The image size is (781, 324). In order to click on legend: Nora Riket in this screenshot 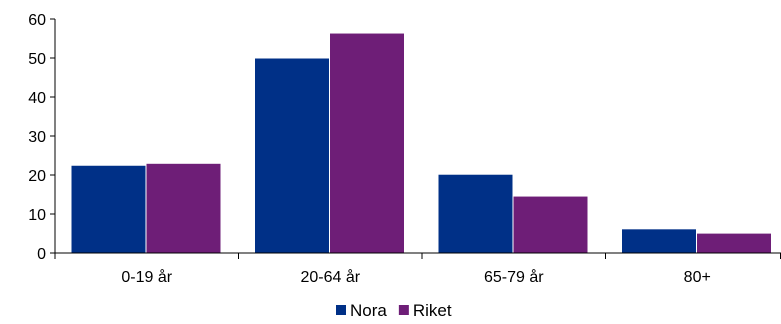, I will do `click(394, 310)`.